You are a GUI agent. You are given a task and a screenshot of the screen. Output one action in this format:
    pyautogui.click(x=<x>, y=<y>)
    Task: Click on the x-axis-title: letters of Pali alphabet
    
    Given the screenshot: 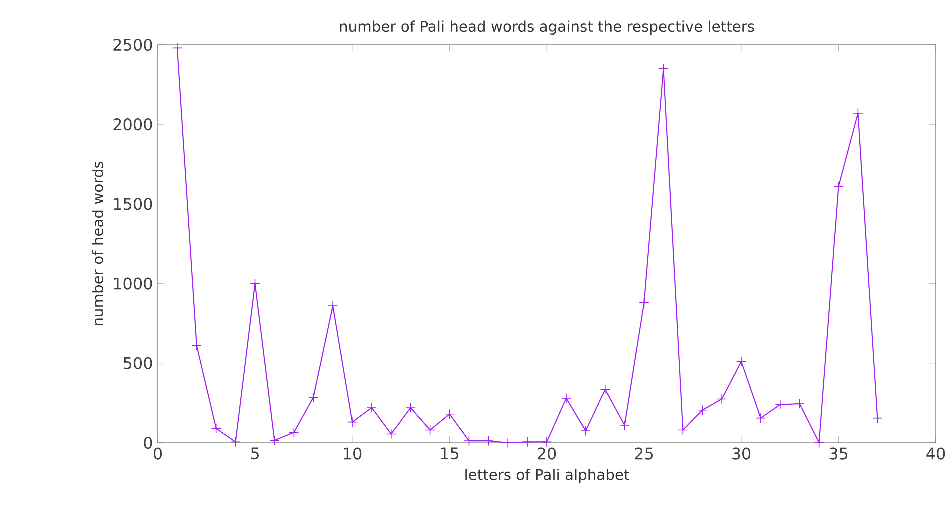 What is the action you would take?
    pyautogui.click(x=548, y=476)
    